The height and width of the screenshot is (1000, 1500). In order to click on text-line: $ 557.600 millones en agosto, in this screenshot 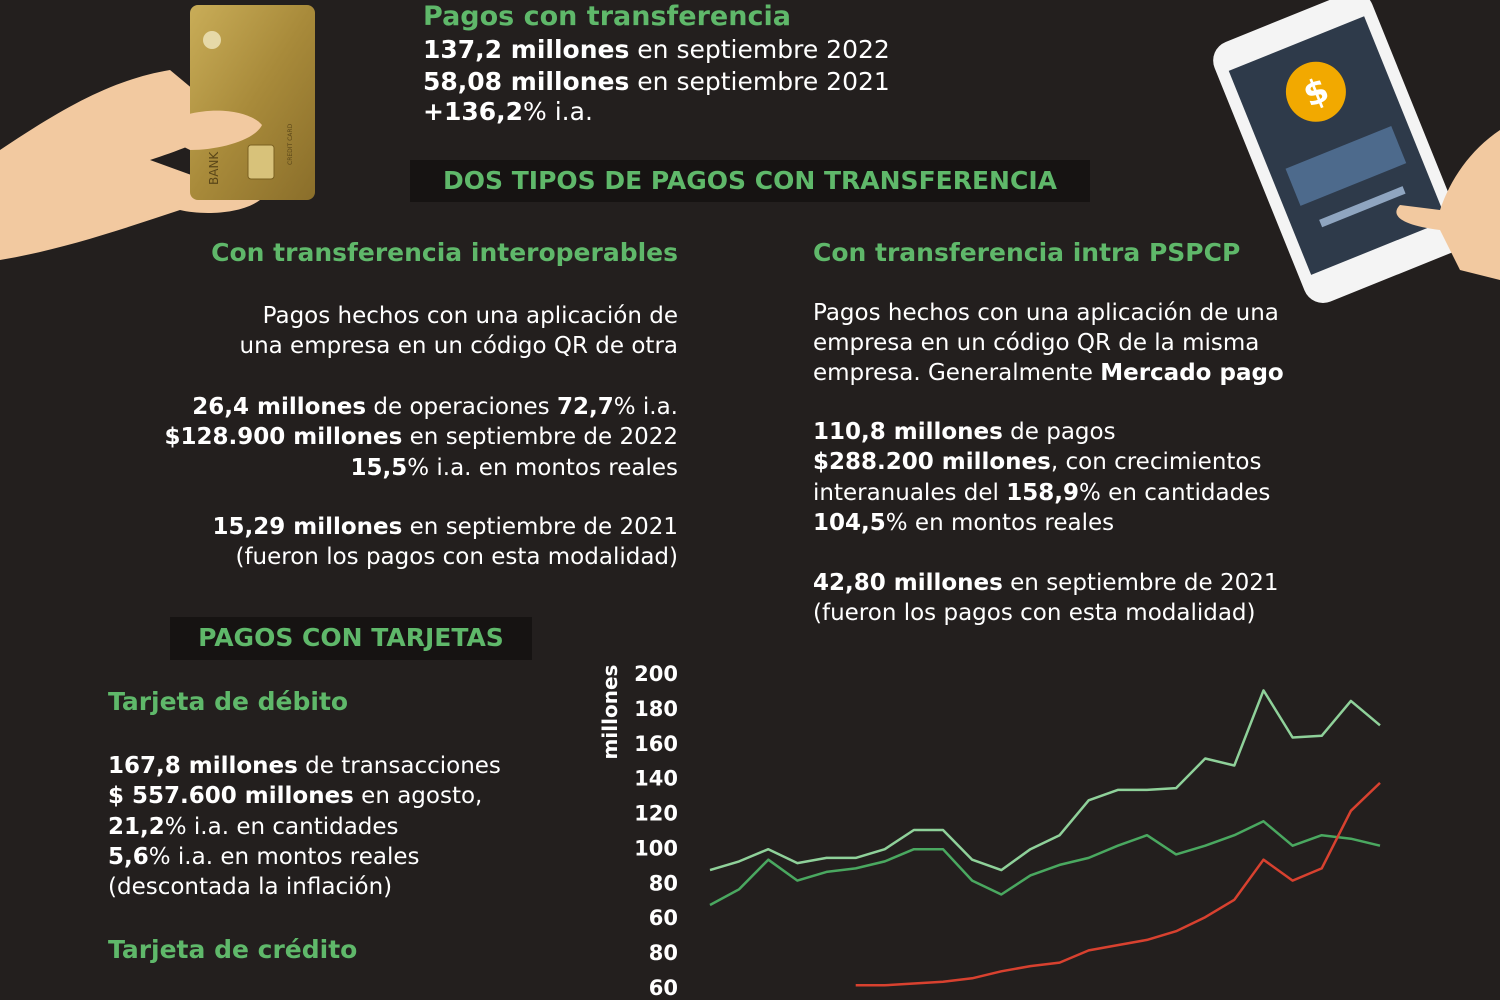, I will do `click(295, 796)`.